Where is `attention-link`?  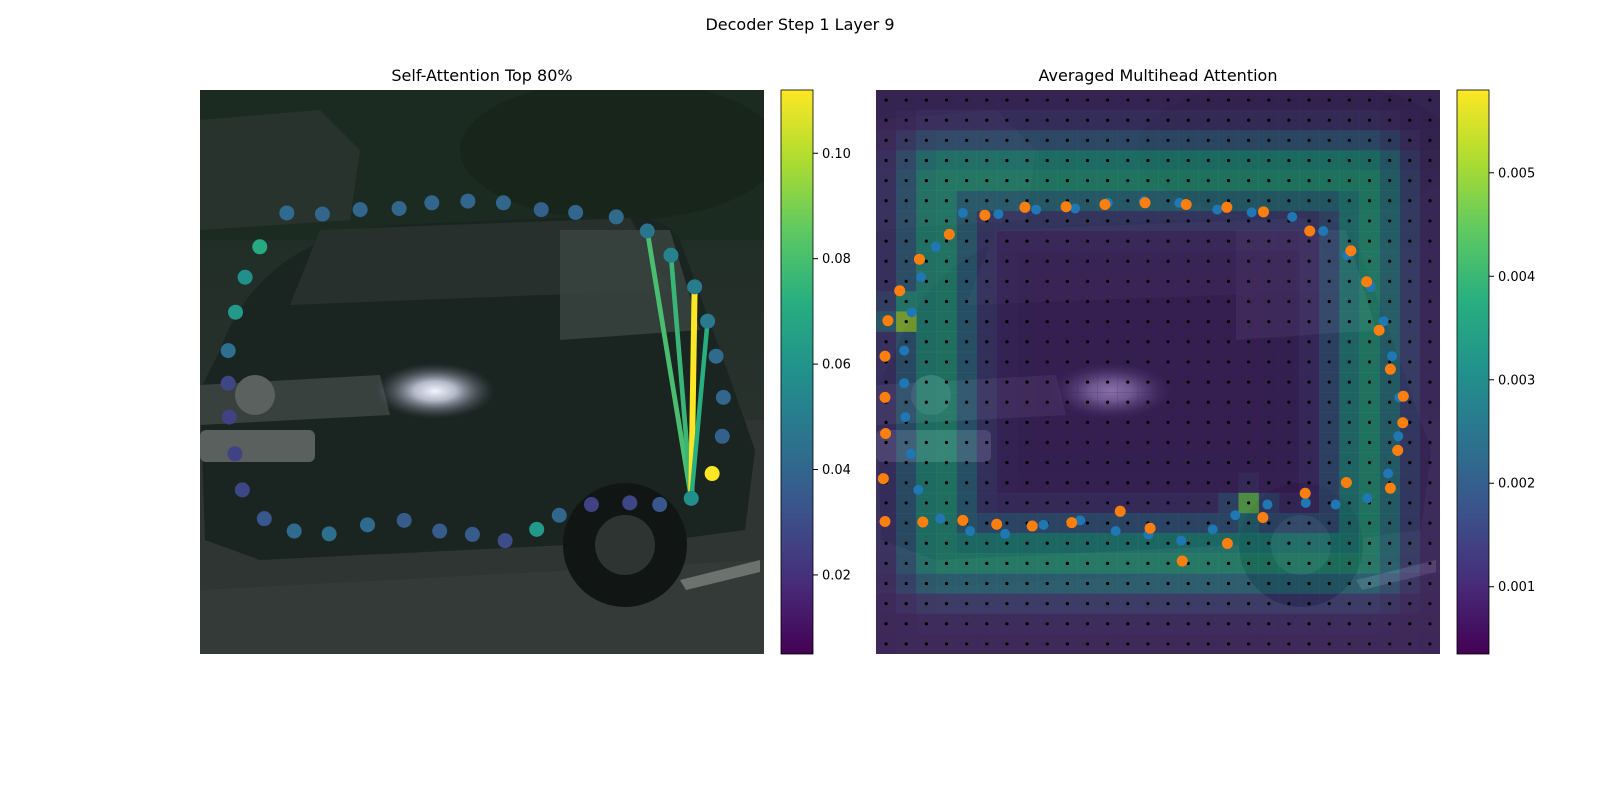 attention-link is located at coordinates (699, 410).